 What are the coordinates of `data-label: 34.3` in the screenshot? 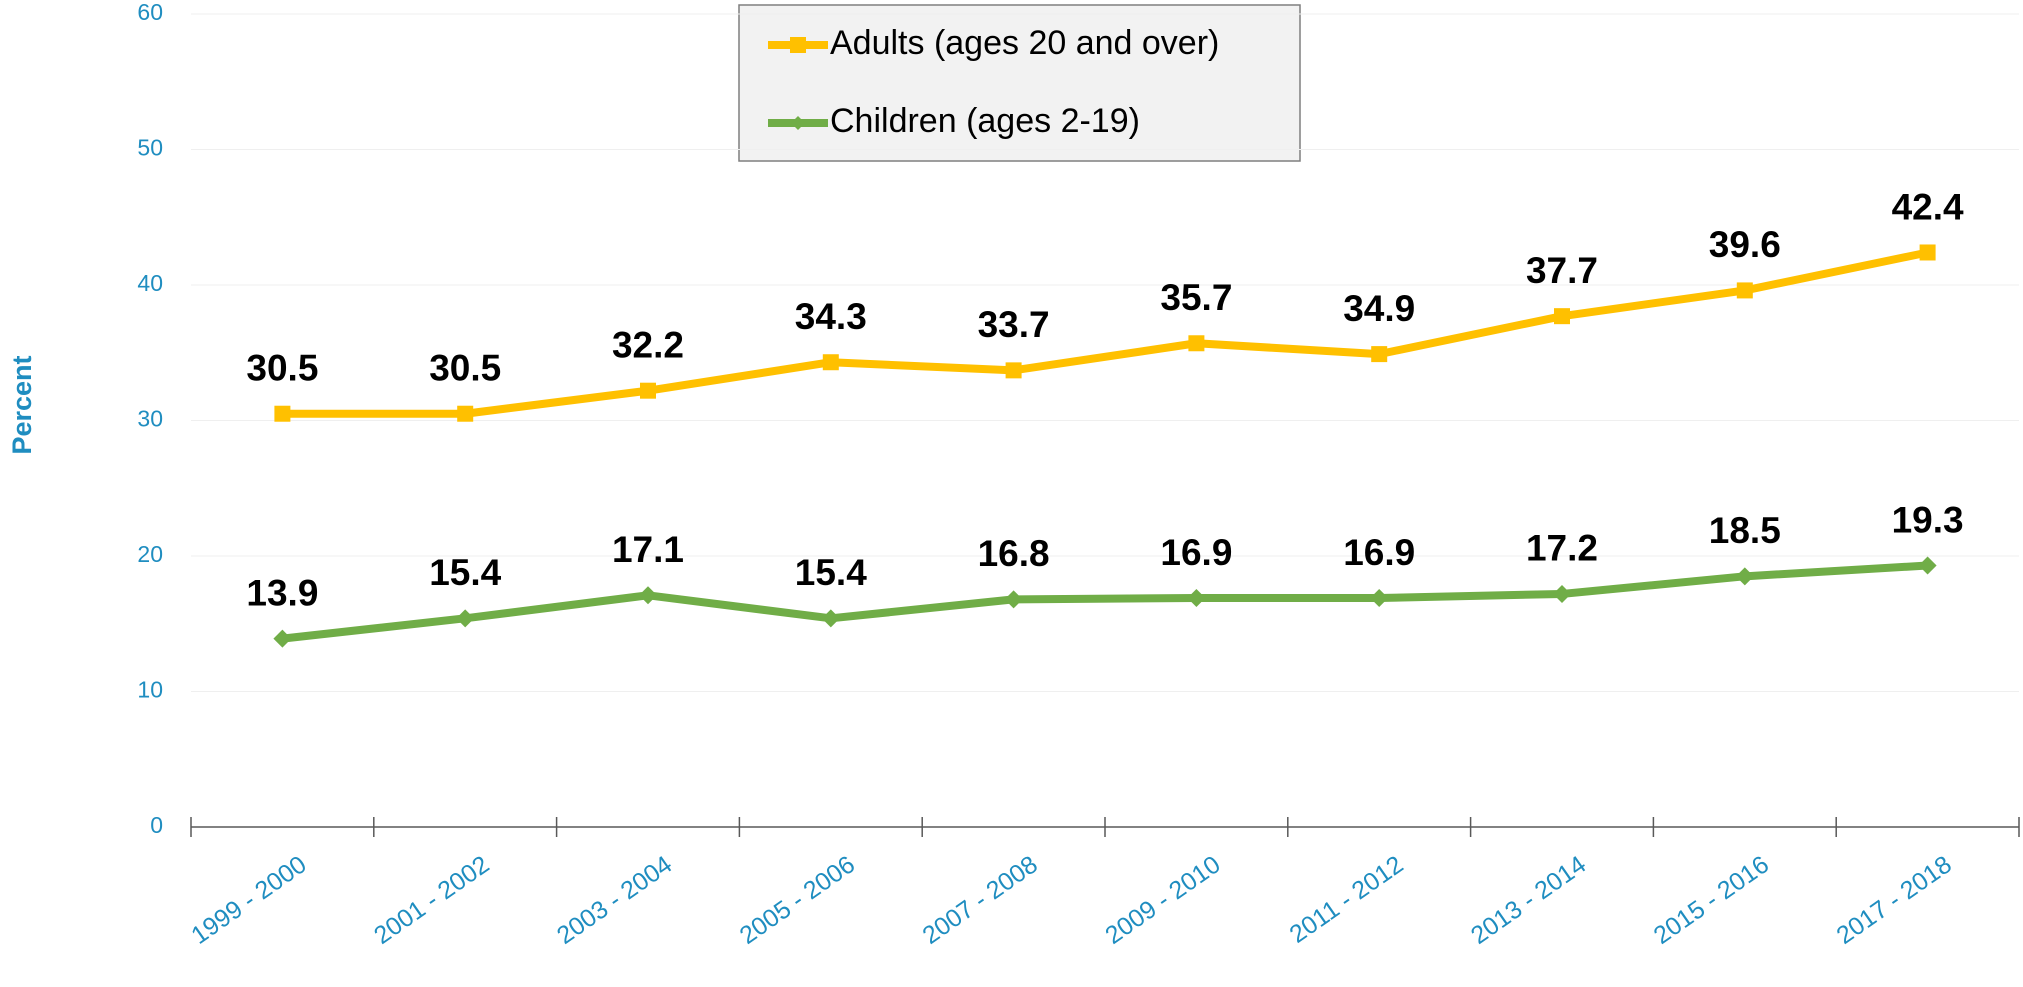 It's located at (831, 316).